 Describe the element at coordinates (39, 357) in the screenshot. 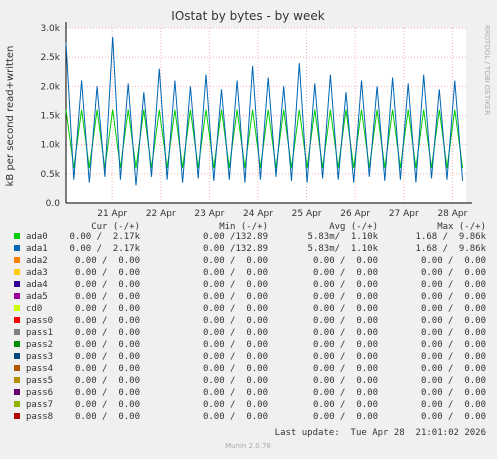

I see `legend-label: pass3` at that location.